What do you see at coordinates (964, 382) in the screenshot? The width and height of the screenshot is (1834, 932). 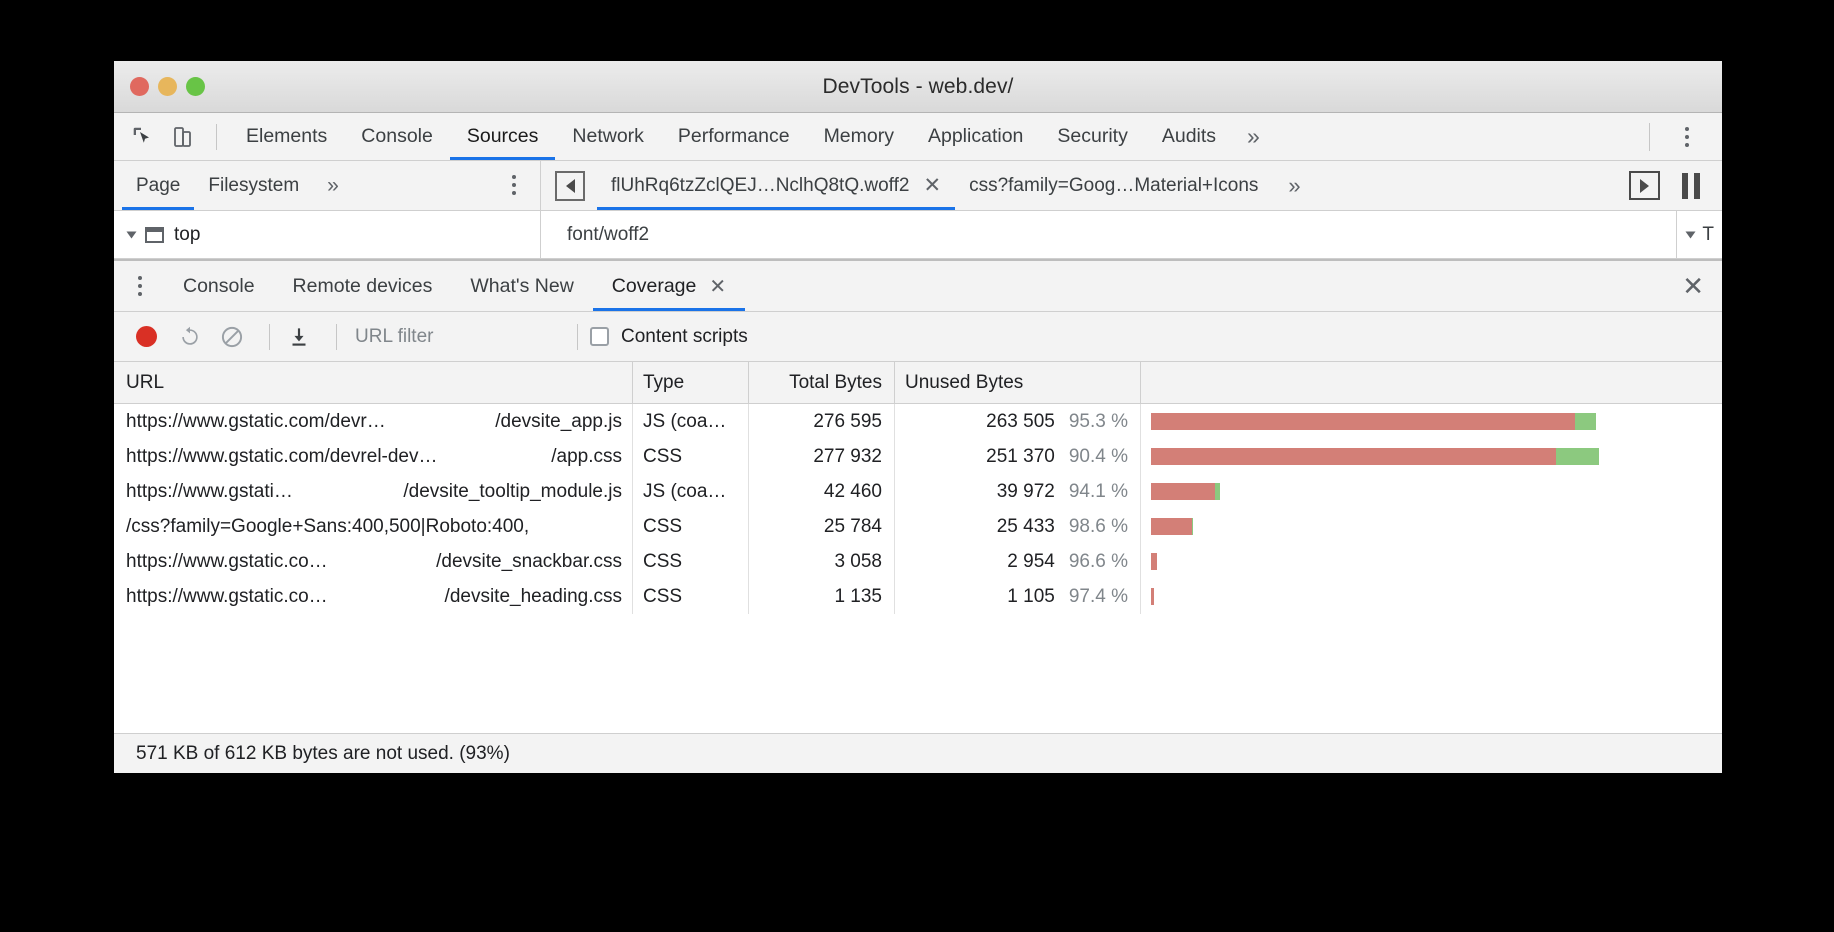 I see `column-header-unused-label: Unused Bytes` at bounding box center [964, 382].